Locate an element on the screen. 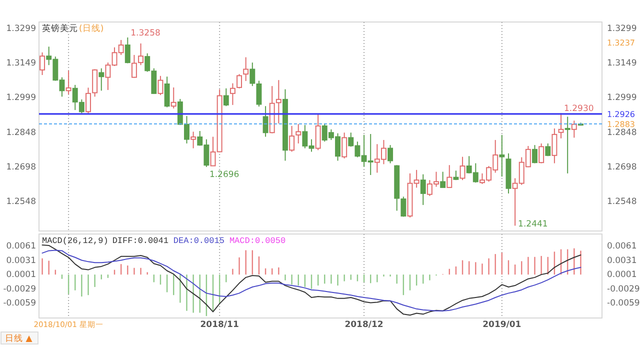  y-tick-label: 1.3299 is located at coordinates (21, 29).